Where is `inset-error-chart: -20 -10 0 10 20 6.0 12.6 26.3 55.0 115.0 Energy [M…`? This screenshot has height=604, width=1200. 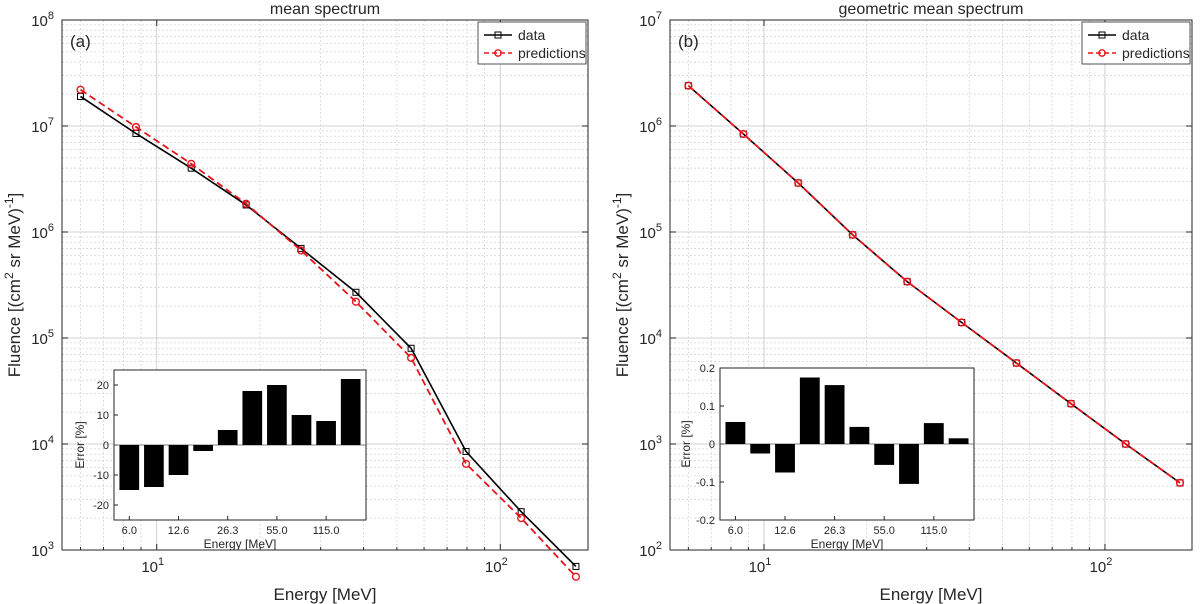
inset-error-chart: -20 -10 0 10 20 6.0 12.6 26.3 55.0 115.0 Energy [M… is located at coordinates (220, 460).